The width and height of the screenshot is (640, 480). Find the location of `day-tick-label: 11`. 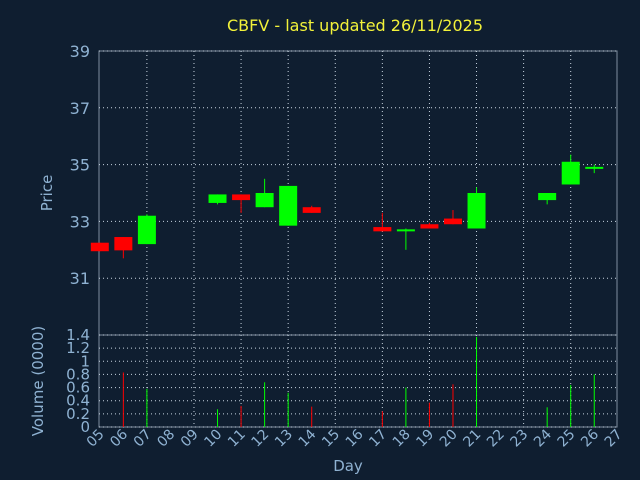

day-tick-label: 11 is located at coordinates (237, 439).